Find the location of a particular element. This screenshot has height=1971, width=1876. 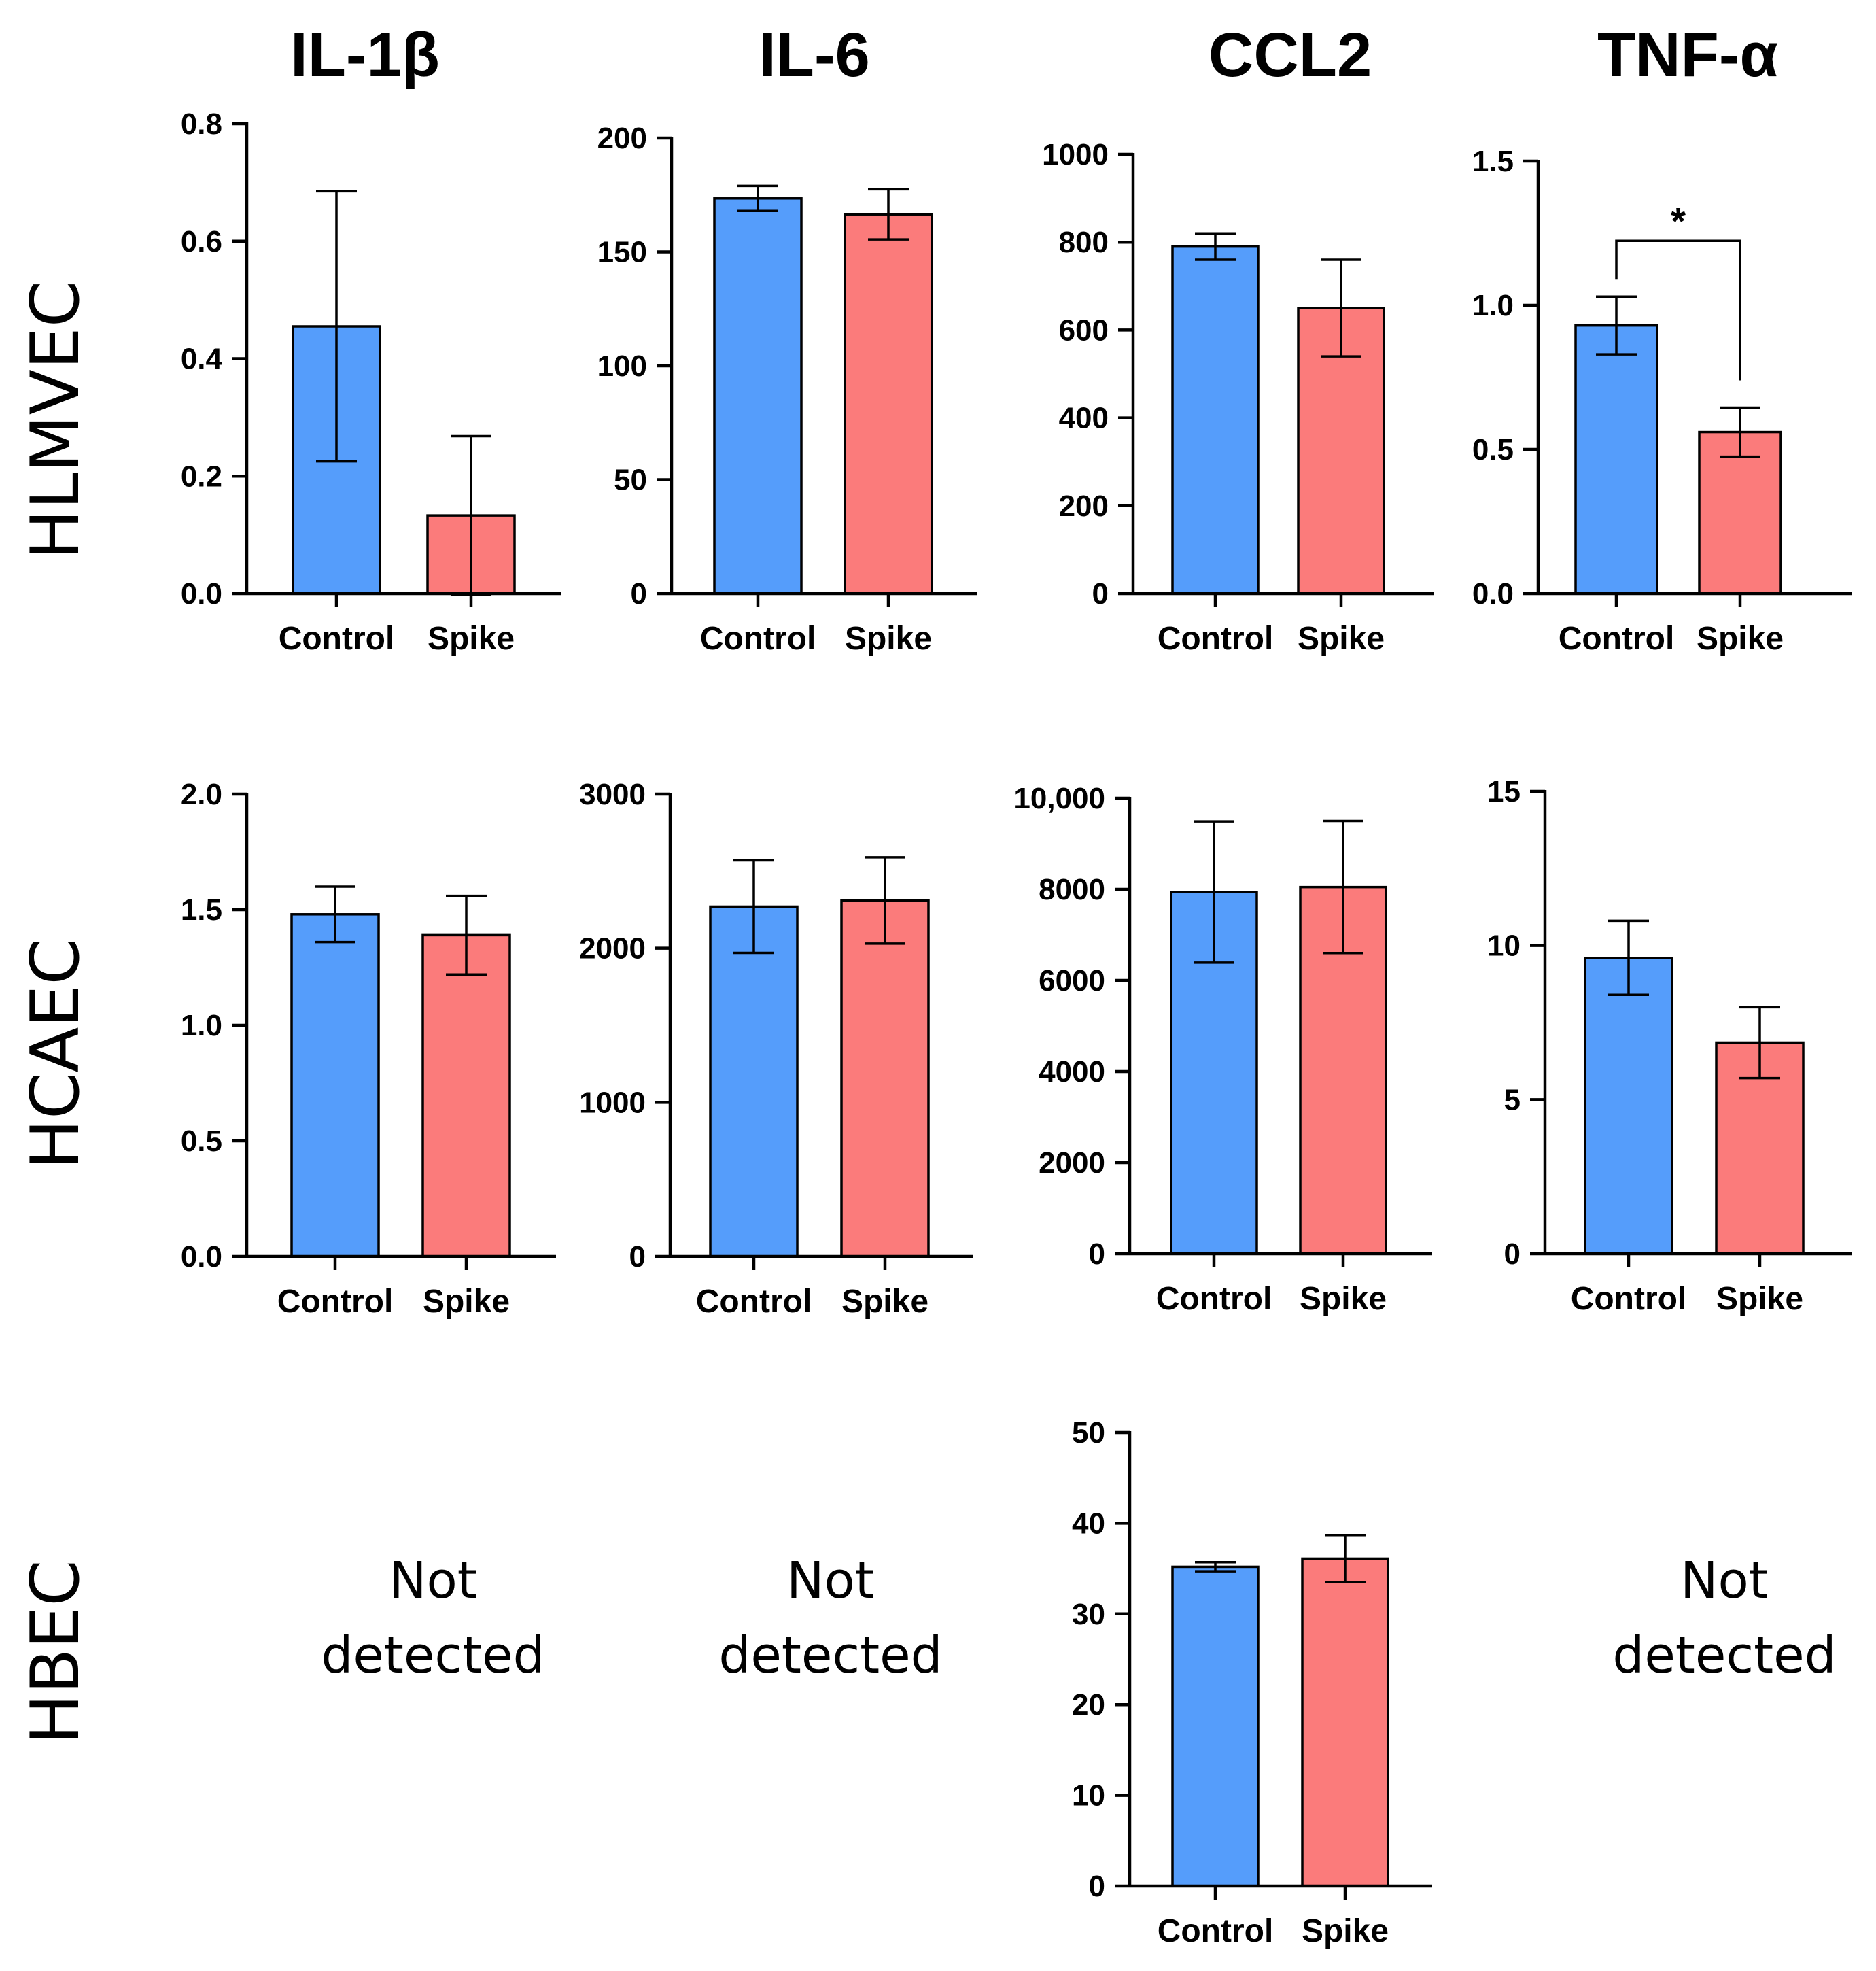

panel-hlmvec-ccl2: 0 200 400 600 800 1000 Control Spike is located at coordinates (1238, 397).